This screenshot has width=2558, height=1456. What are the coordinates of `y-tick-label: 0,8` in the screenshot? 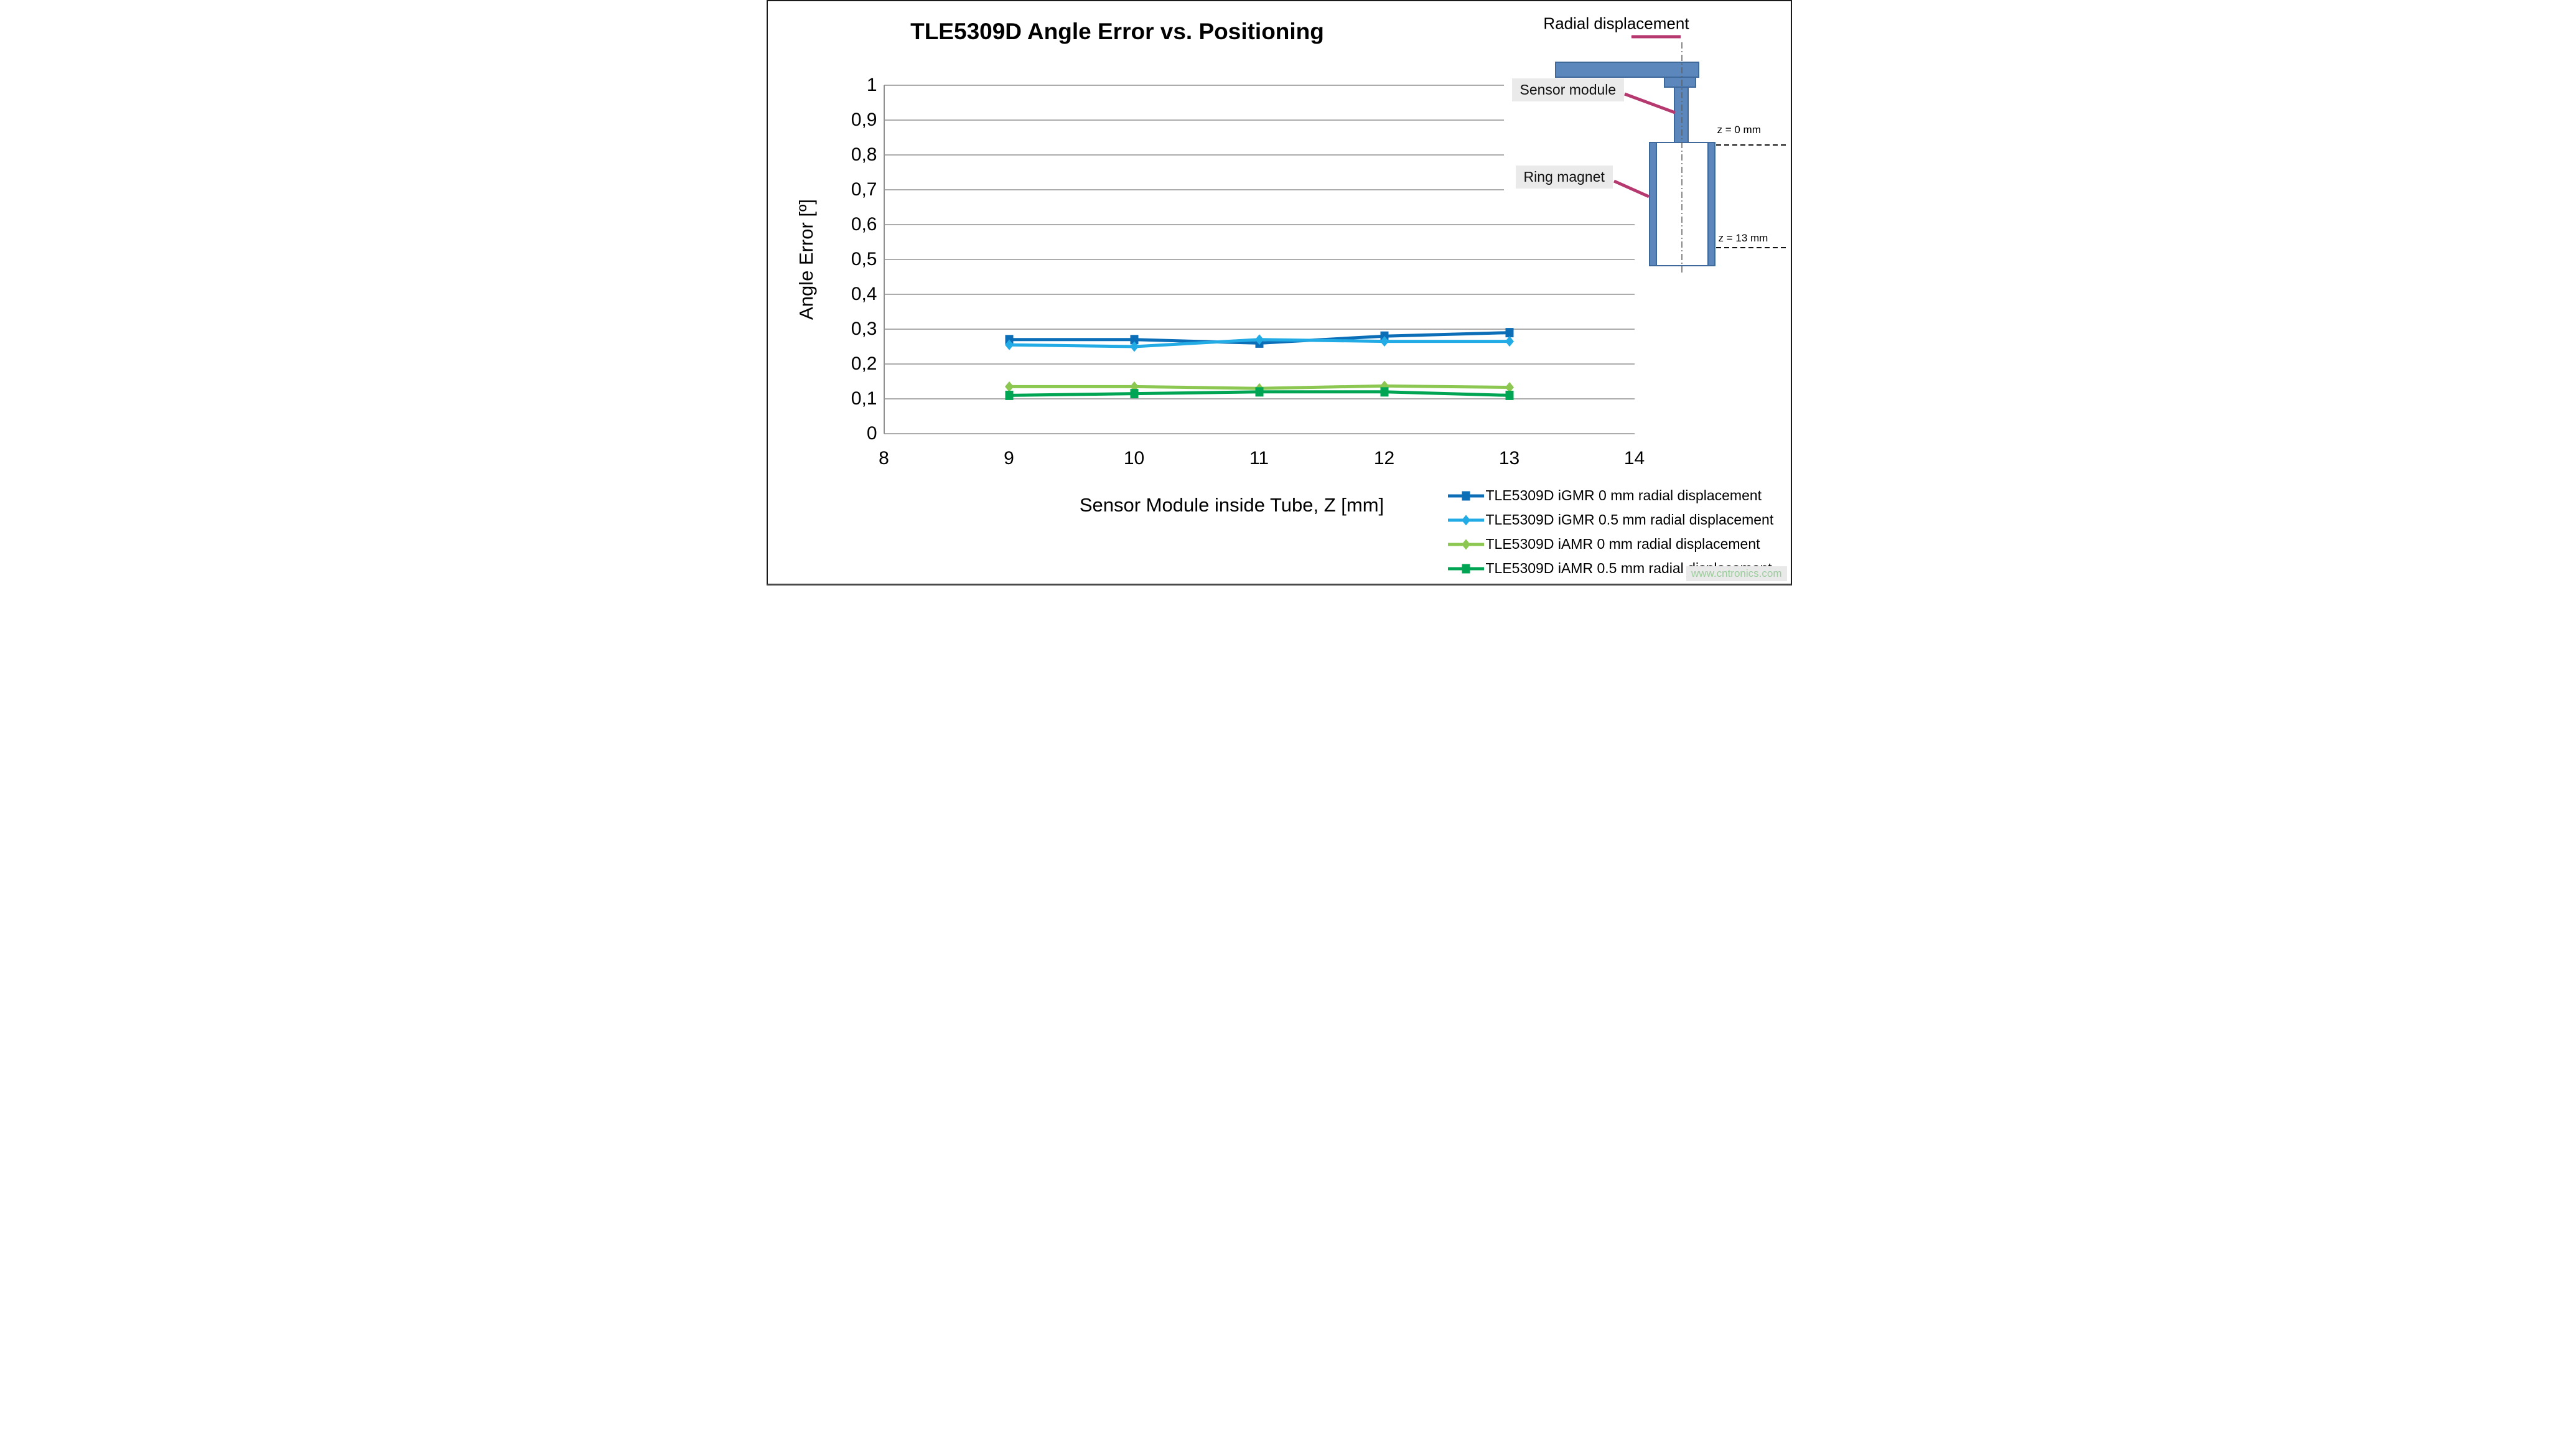 It's located at (864, 154).